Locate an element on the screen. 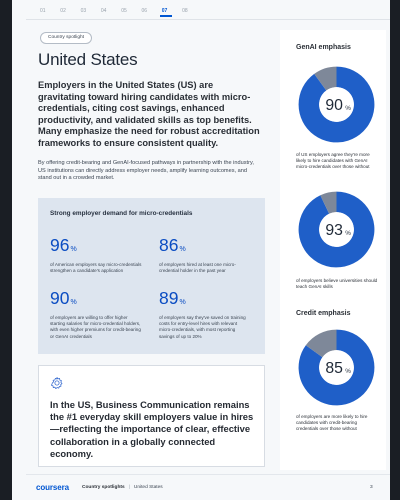 The width and height of the screenshot is (400, 500). pager-item: 01 is located at coordinates (43, 11).